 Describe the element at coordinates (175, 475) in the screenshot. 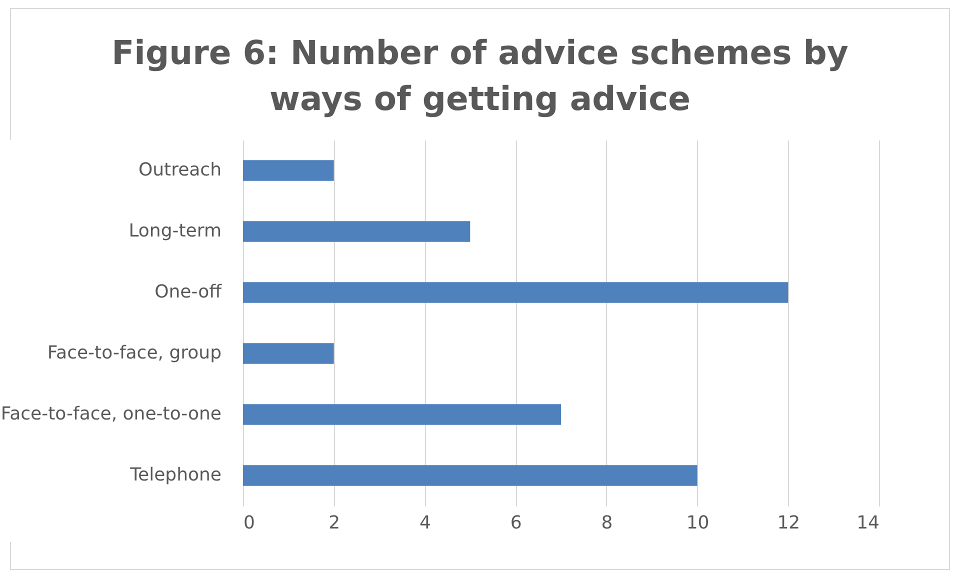

I see `y-tick-label: Telephone` at that location.